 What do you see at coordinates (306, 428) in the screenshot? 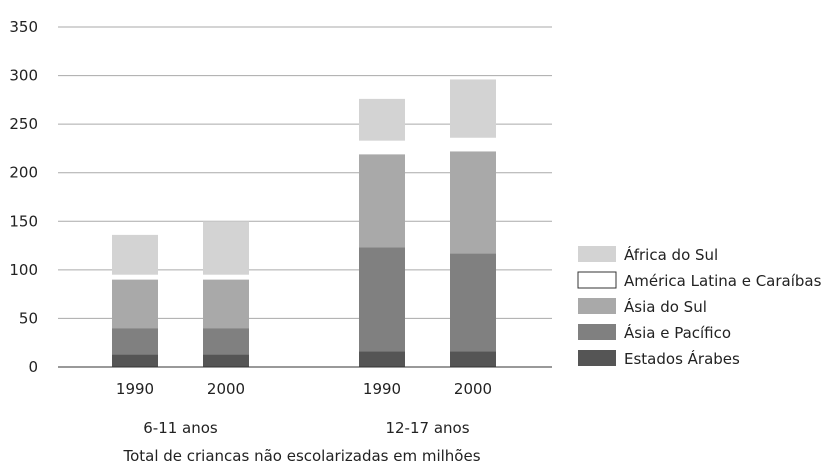
I see `x-axis-group-labels: 6-11 anos 12-17 anos` at bounding box center [306, 428].